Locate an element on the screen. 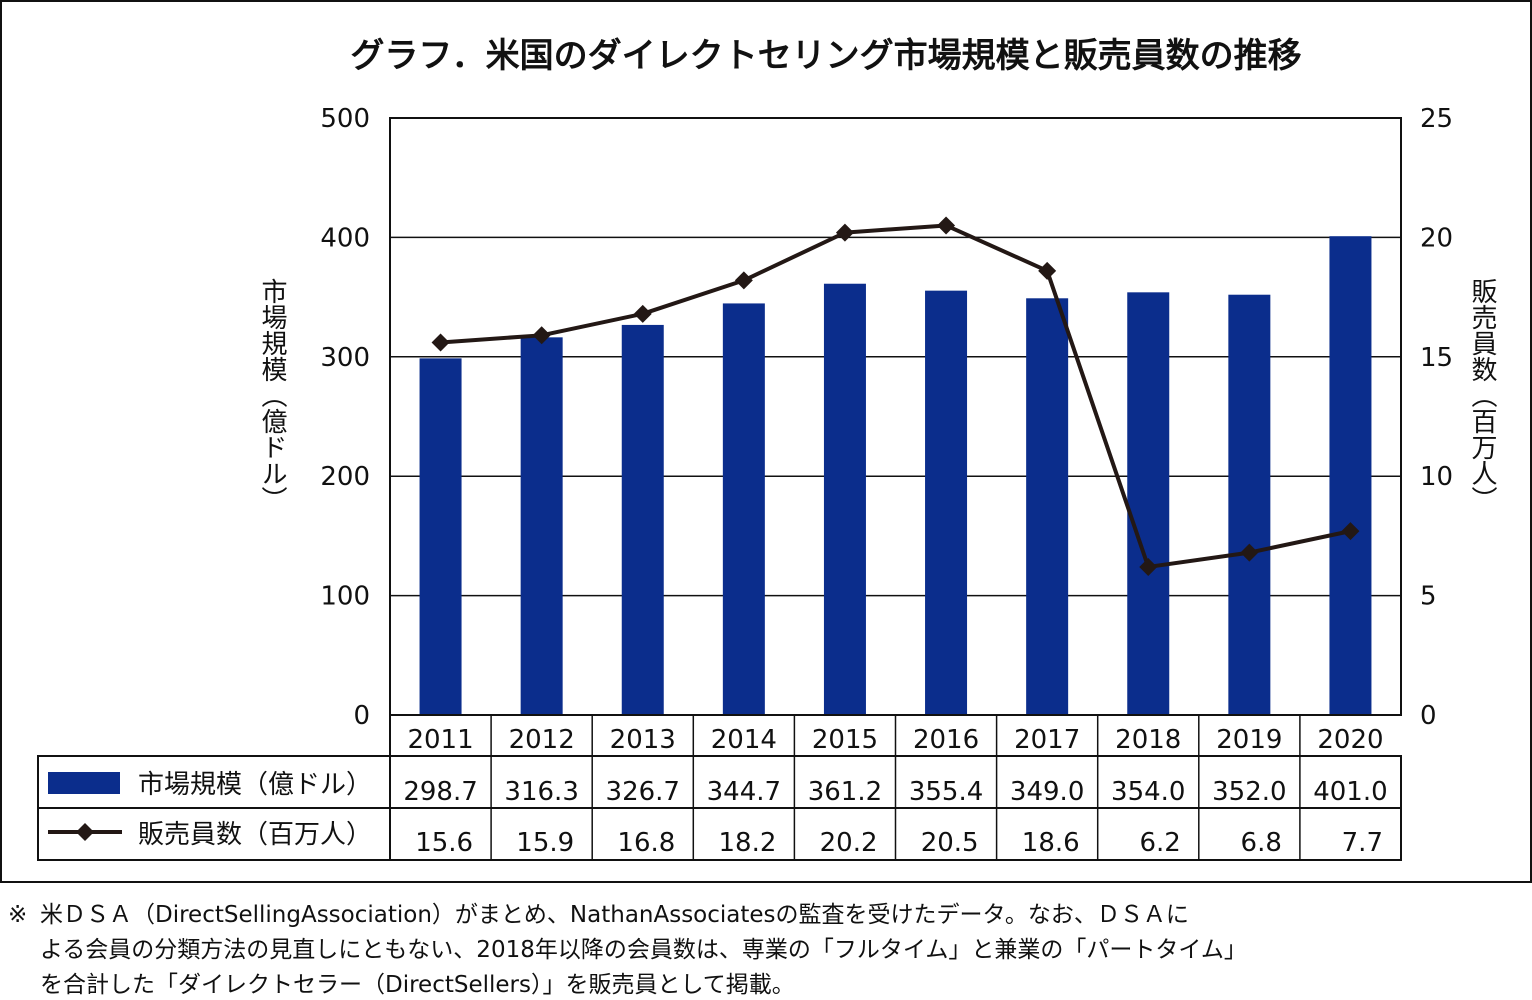 This screenshot has width=1532, height=1000. y-right-tick-label: 15 is located at coordinates (1436, 358).